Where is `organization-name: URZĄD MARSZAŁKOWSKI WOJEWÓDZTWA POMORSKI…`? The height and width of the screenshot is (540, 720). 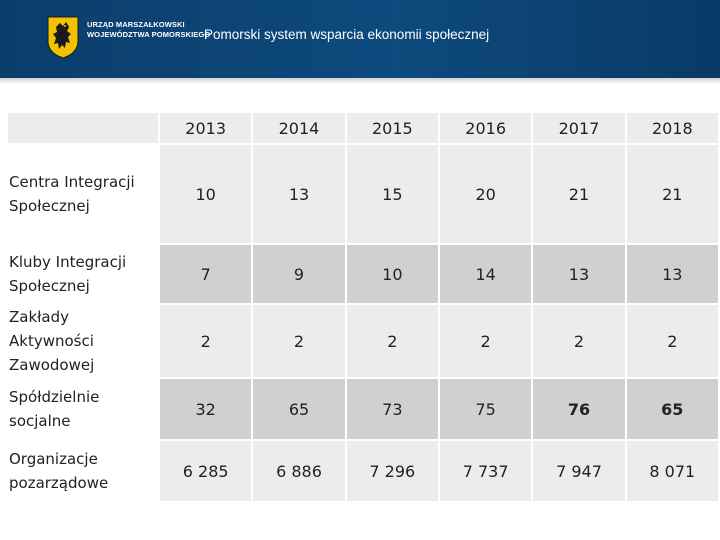 organization-name: URZĄD MARSZAŁKOWSKI WOJEWÓDZTWA POMORSKI… is located at coordinates (148, 30).